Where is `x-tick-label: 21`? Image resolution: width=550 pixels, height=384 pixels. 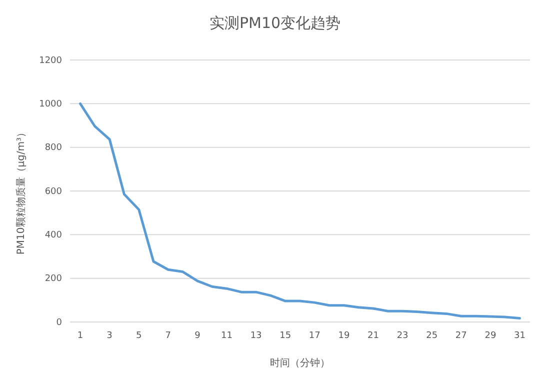
x-tick-label: 21 is located at coordinates (373, 336).